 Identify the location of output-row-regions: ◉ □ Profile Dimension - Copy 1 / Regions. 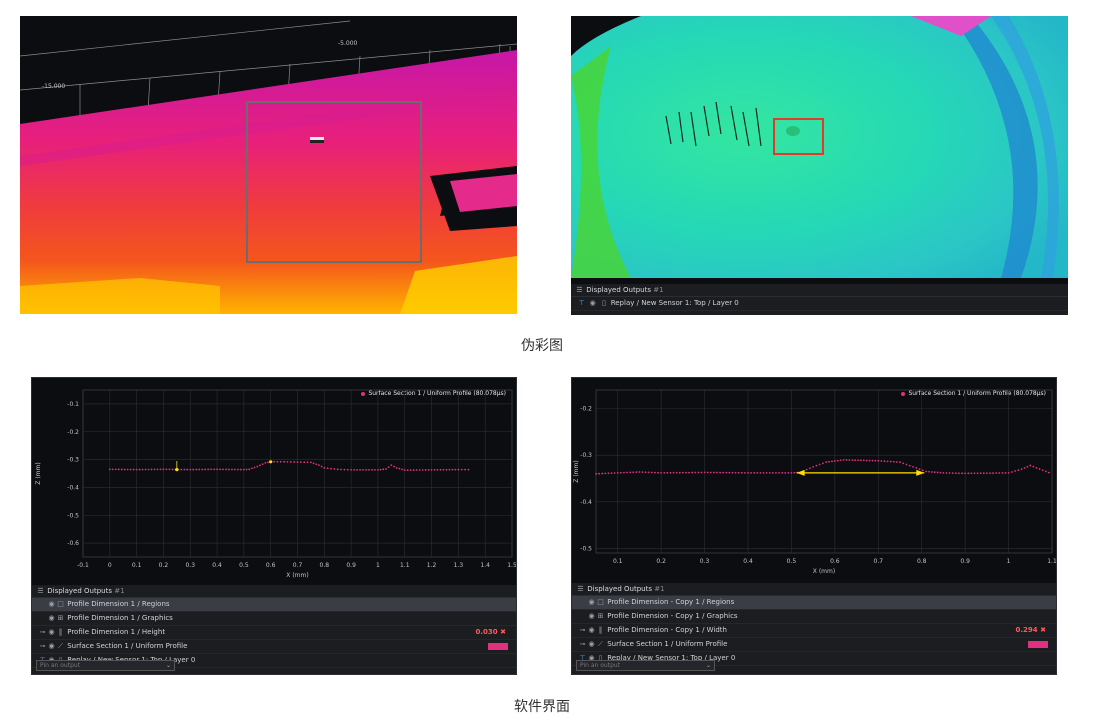
(814, 603).